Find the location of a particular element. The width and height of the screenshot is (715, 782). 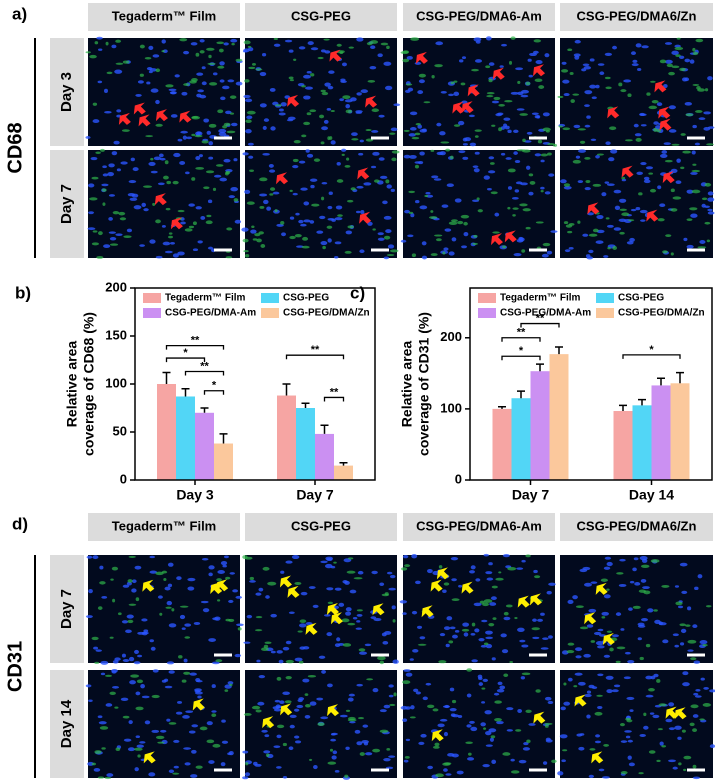

column-header: CSG-PEG/DMA6-Am is located at coordinates (479, 15).